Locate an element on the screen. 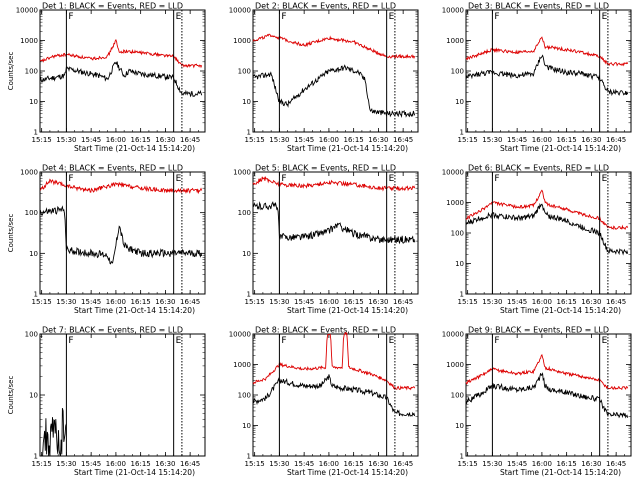 Image resolution: width=640 pixels, height=480 pixels. chart-title: Det 4: BLACK = Events, RED = LLD is located at coordinates (112, 168).